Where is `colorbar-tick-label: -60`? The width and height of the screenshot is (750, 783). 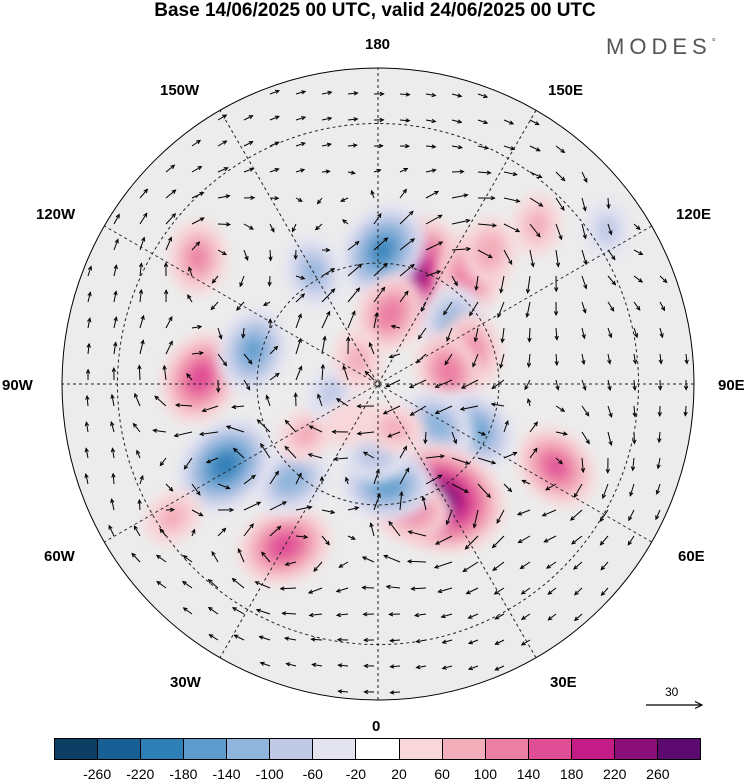 colorbar-tick-label: -60 is located at coordinates (312, 774).